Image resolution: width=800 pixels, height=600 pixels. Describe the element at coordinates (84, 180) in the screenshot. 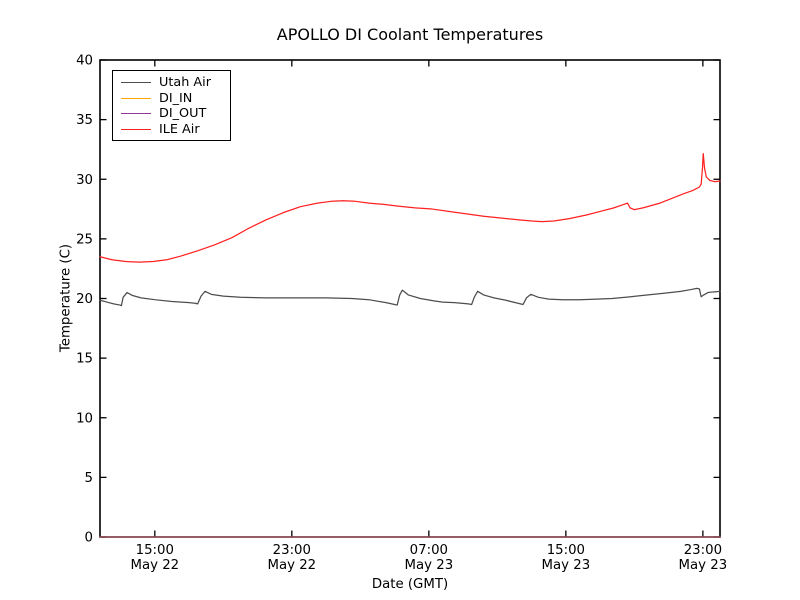

I see `y-tick-label: 30` at that location.